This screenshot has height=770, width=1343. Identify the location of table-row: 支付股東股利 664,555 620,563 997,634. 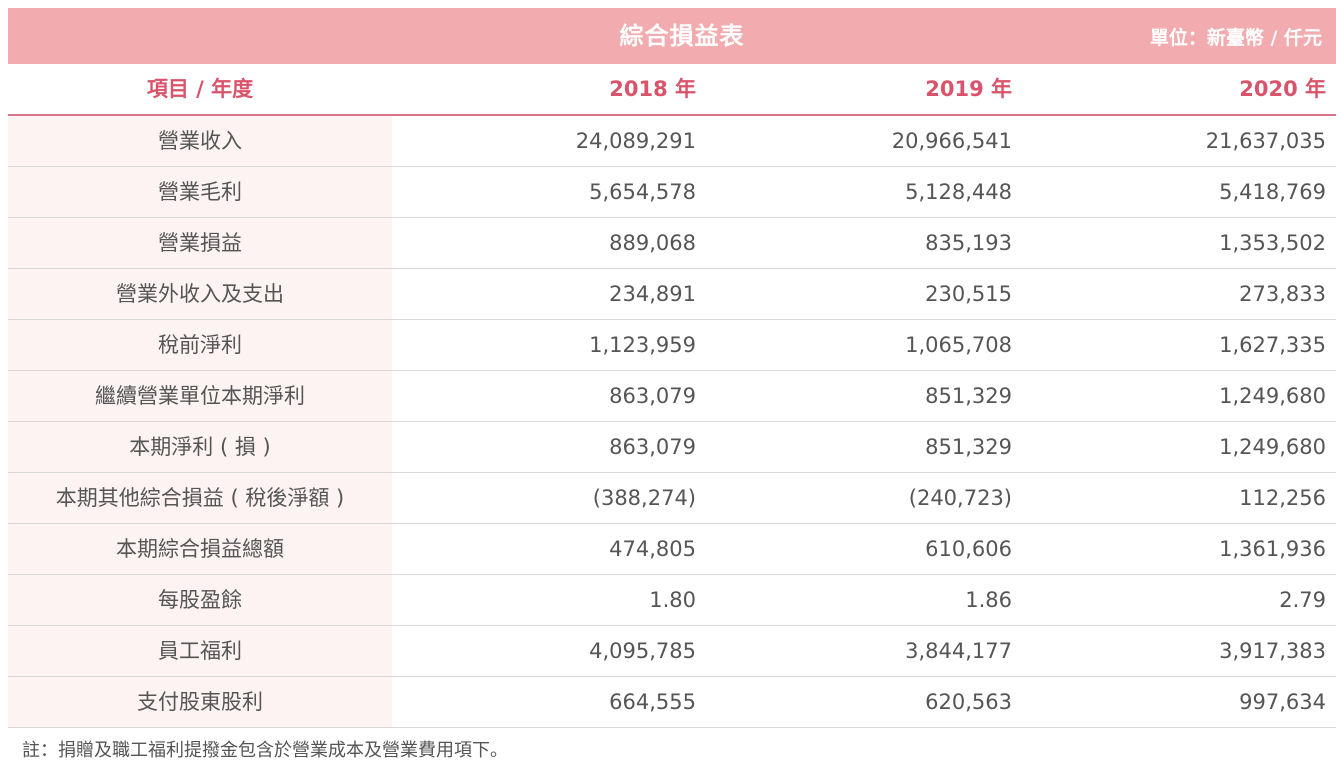
(672, 702).